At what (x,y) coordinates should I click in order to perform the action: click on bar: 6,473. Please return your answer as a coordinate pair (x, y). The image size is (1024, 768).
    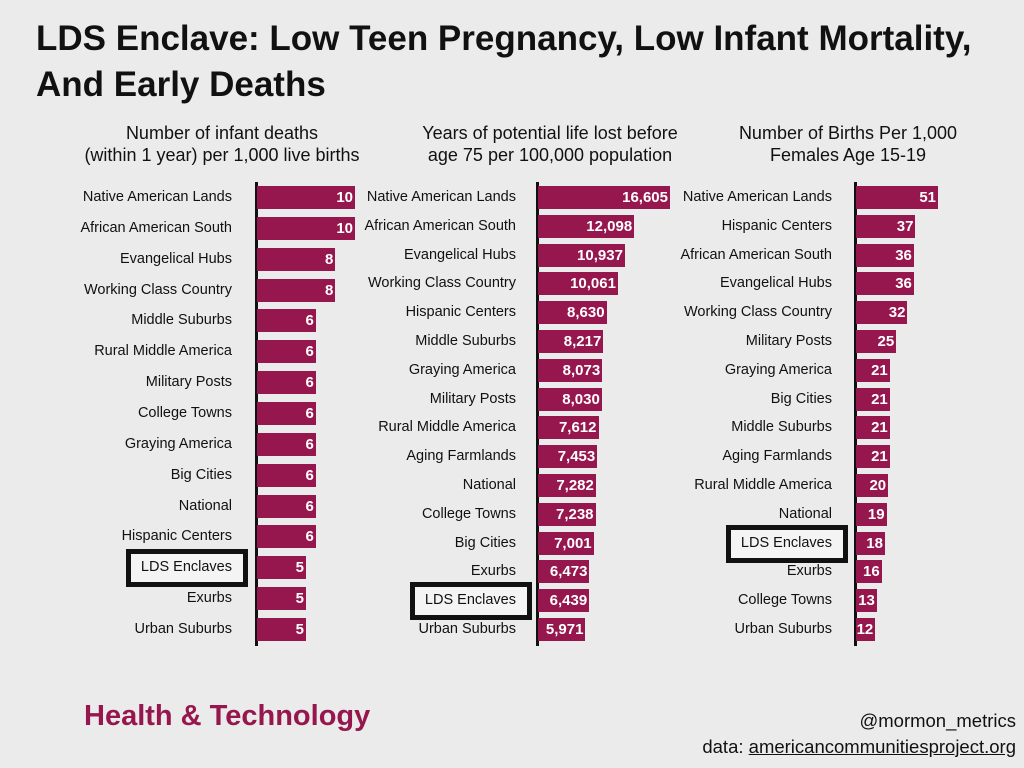
    Looking at the image, I should click on (564, 572).